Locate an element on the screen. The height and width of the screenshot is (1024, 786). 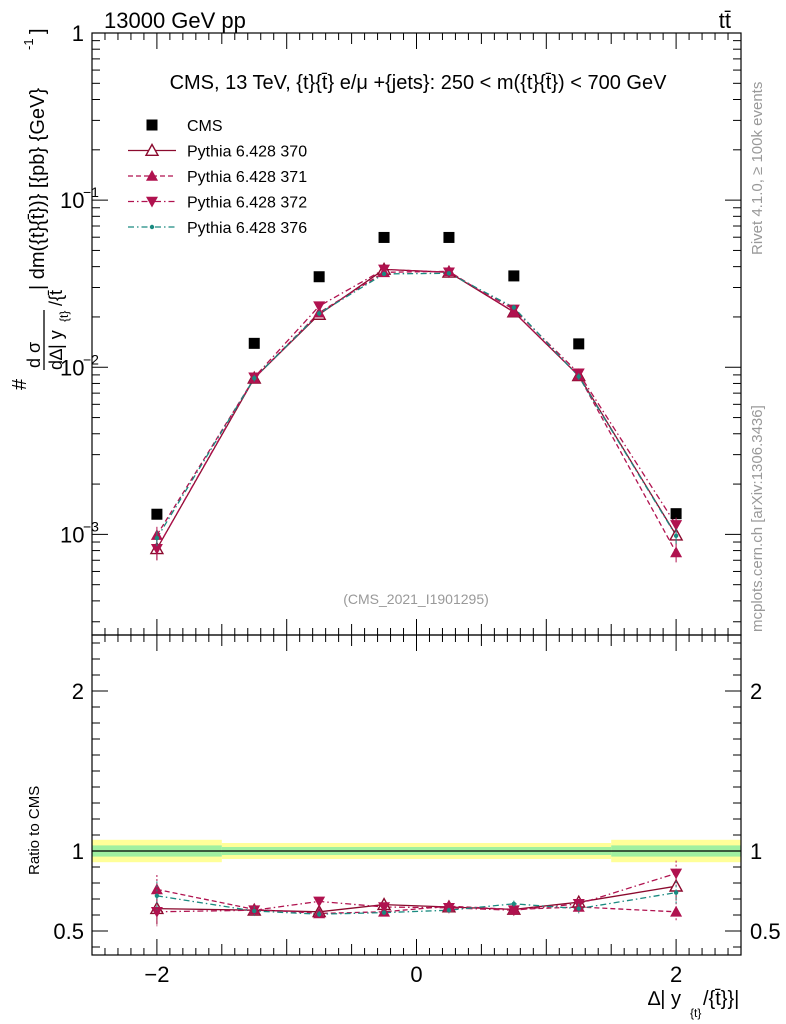
main-y-tick-labels: 110−110−210−3 is located at coordinates (79, 284).